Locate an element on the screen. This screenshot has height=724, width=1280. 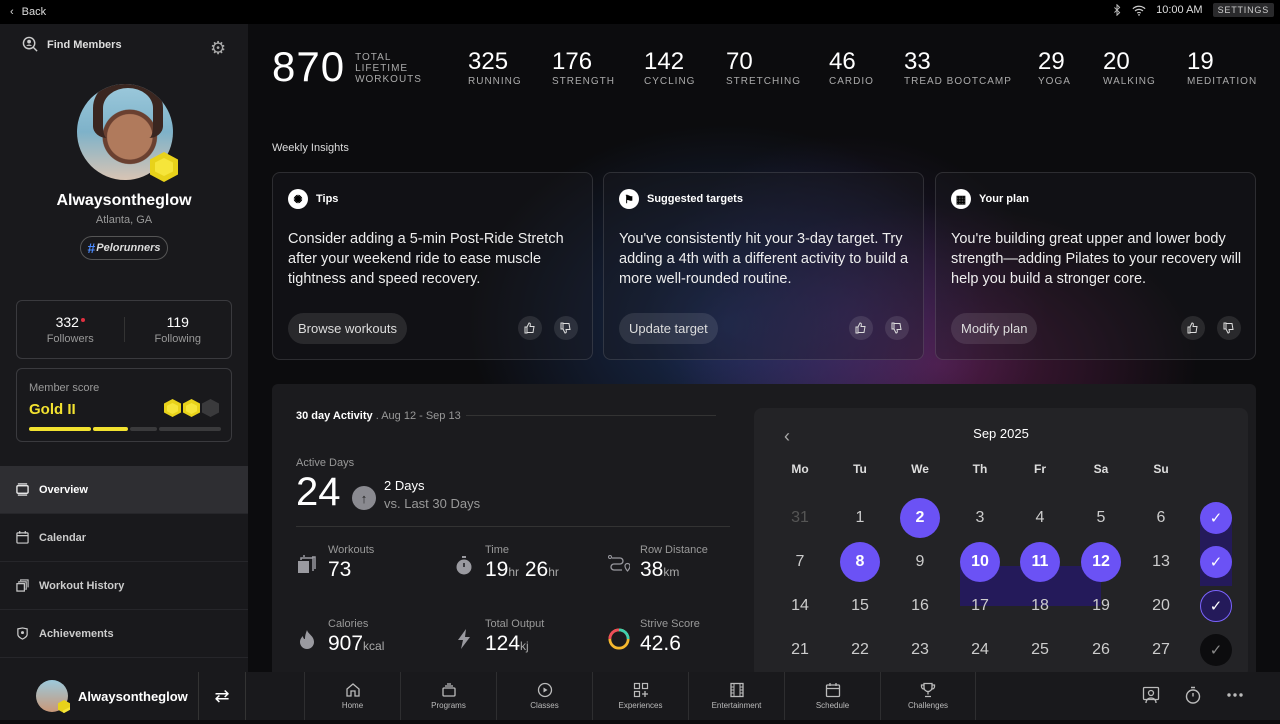
calendar-day: 26 is located at coordinates (1101, 649).